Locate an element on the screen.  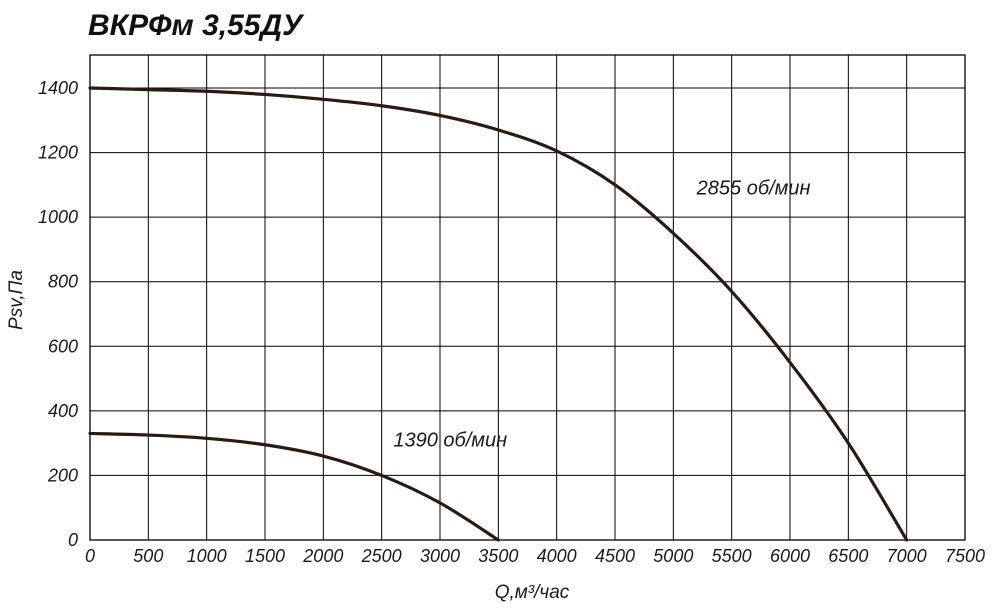
chart-title: ВКРФм 3,55ДУ is located at coordinates (196, 25).